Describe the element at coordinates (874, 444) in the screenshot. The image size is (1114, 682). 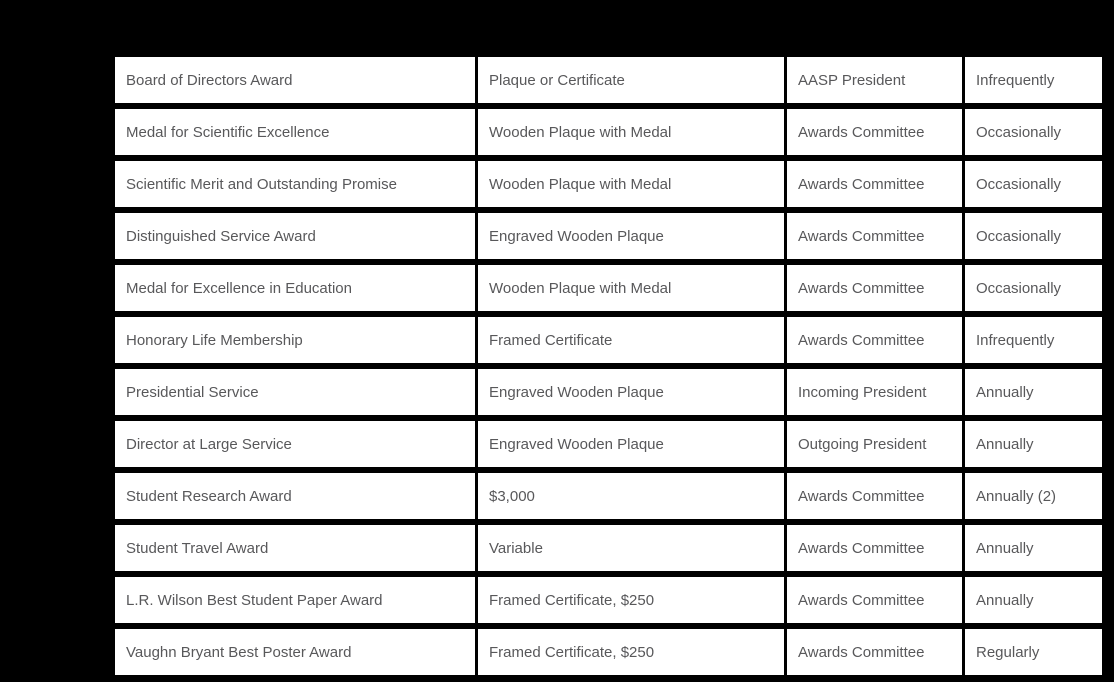
I see `table-cell: Outgoing President` at that location.